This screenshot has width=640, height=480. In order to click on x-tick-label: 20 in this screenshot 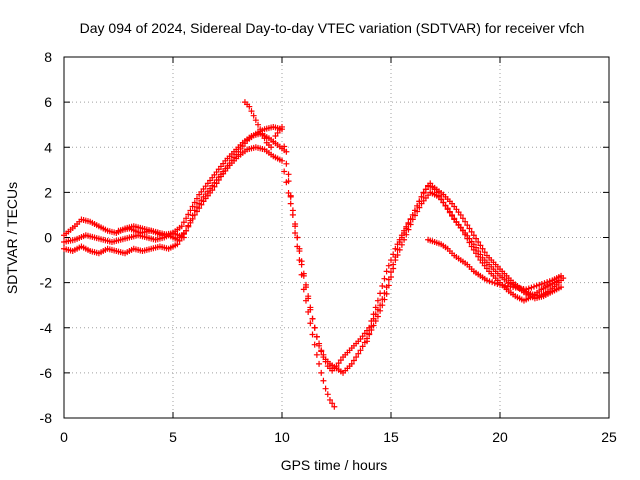, I will do `click(500, 437)`.